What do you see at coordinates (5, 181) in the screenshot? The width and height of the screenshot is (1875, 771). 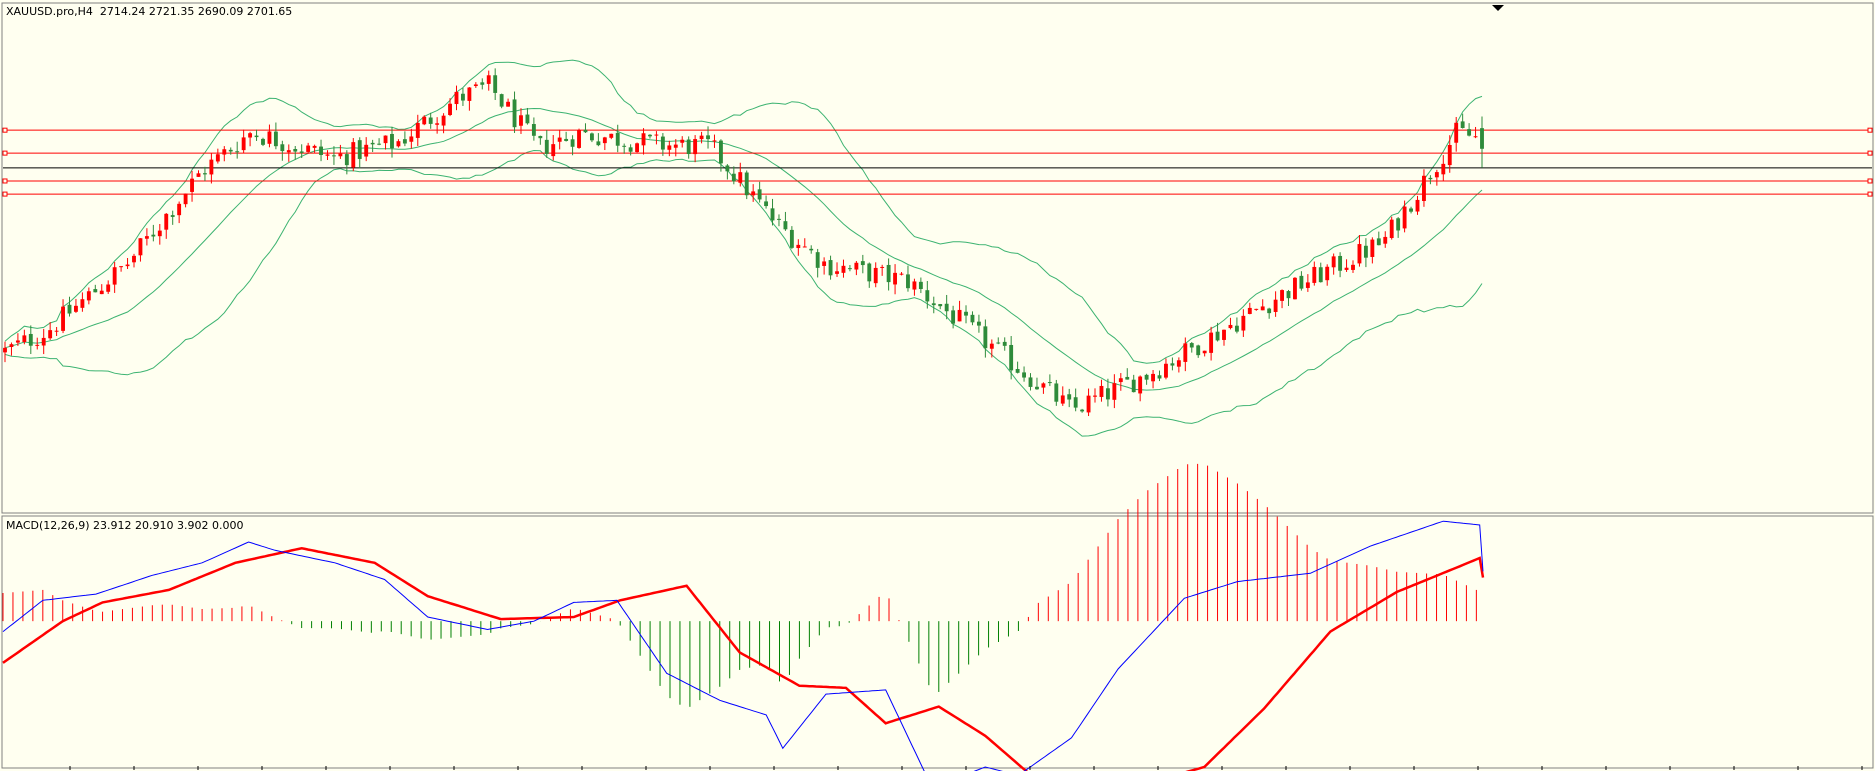 I see `level-handle-left` at bounding box center [5, 181].